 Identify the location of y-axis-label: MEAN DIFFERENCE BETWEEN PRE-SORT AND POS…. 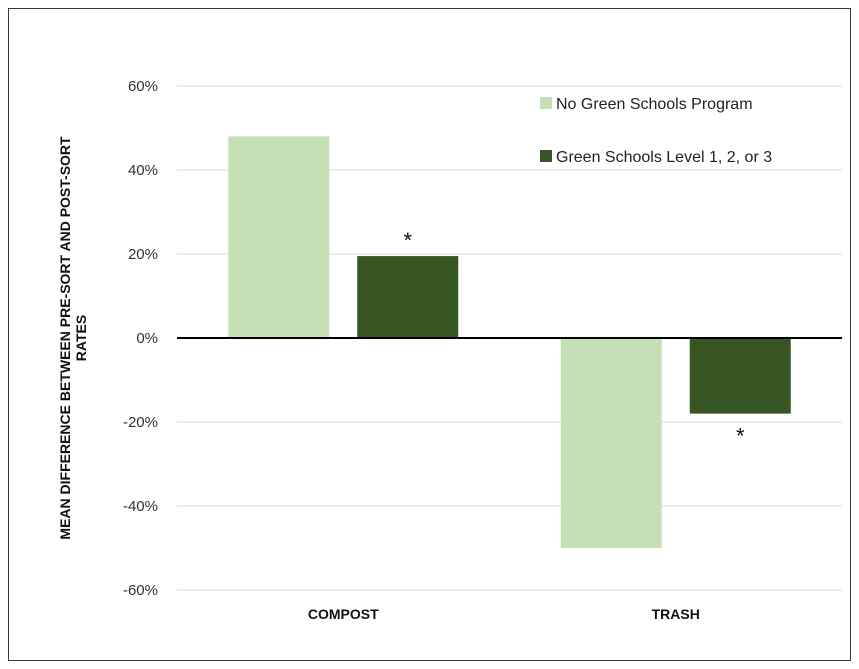
(73, 338).